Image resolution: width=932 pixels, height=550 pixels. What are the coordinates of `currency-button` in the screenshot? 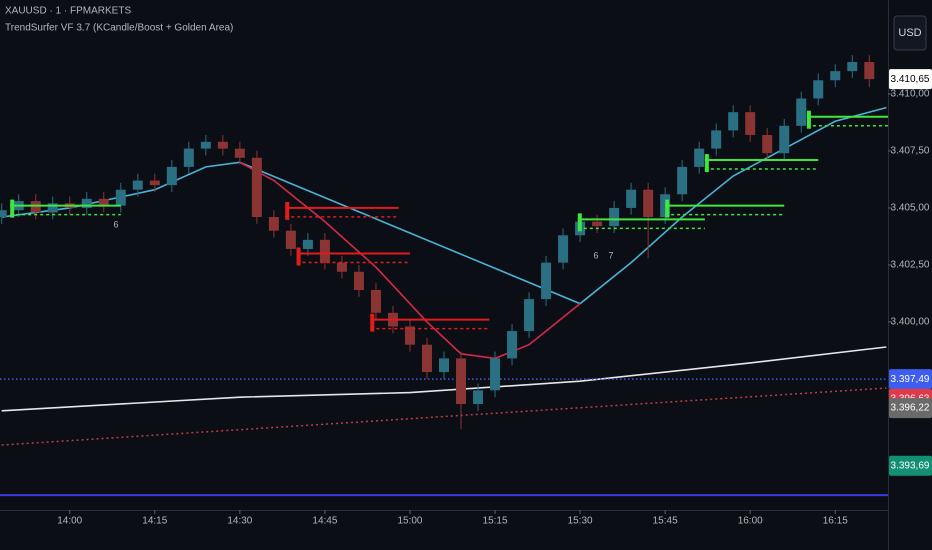 It's located at (910, 33).